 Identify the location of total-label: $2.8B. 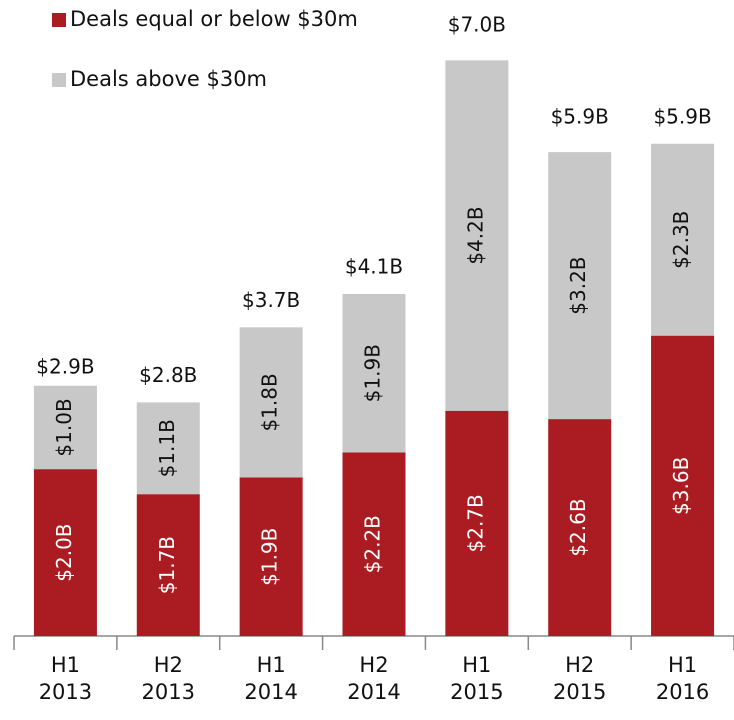
(168, 375).